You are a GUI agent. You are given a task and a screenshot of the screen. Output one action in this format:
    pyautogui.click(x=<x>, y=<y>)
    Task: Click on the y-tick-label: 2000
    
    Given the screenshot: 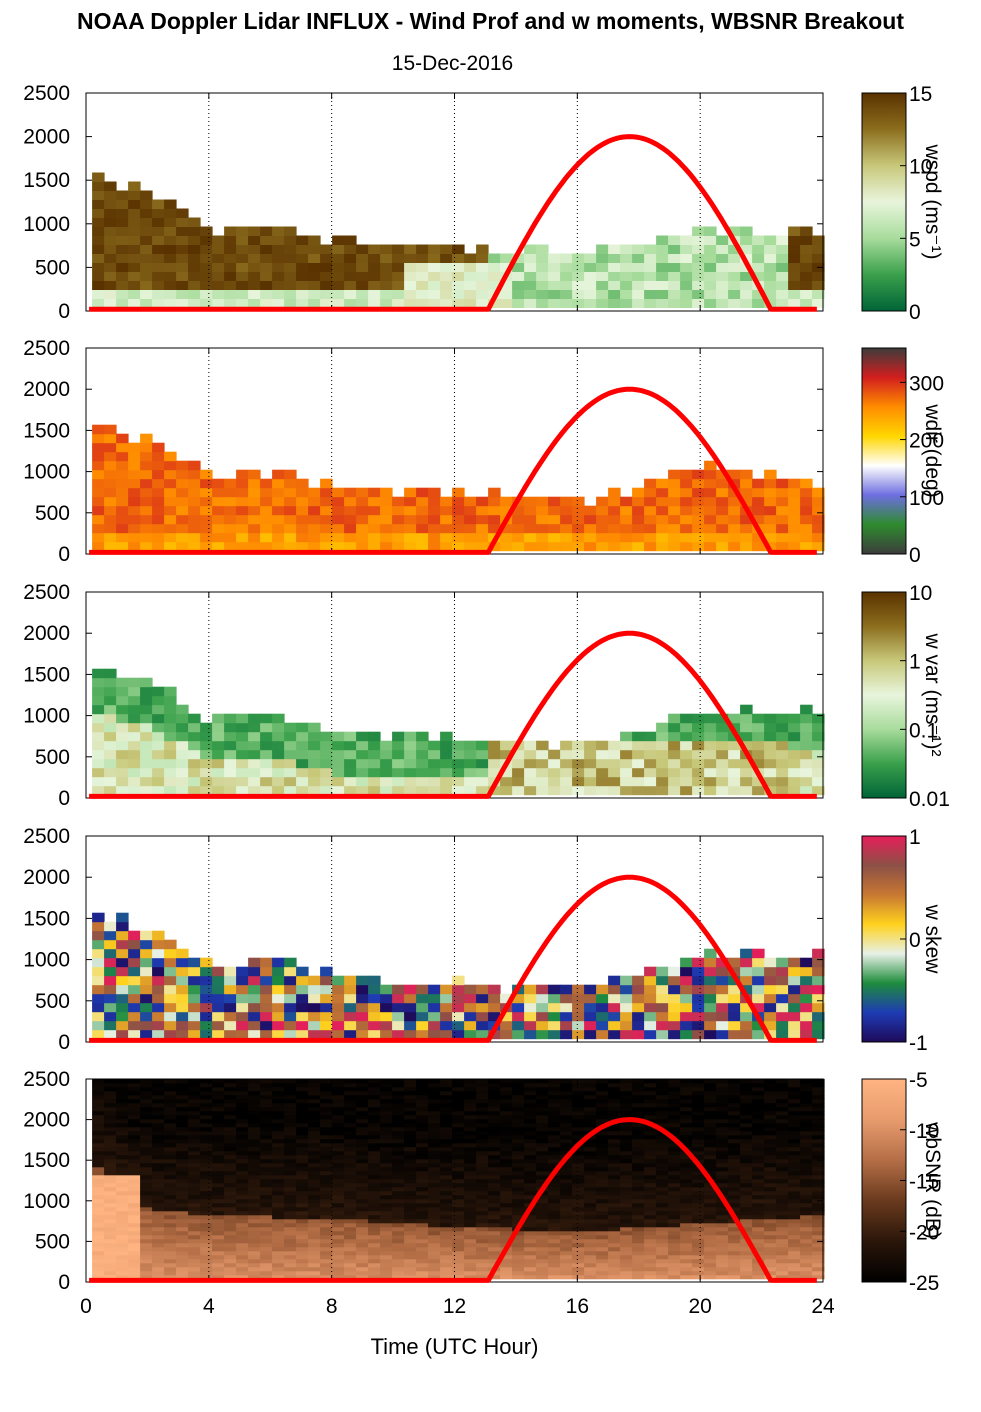 What is the action you would take?
    pyautogui.click(x=46, y=633)
    